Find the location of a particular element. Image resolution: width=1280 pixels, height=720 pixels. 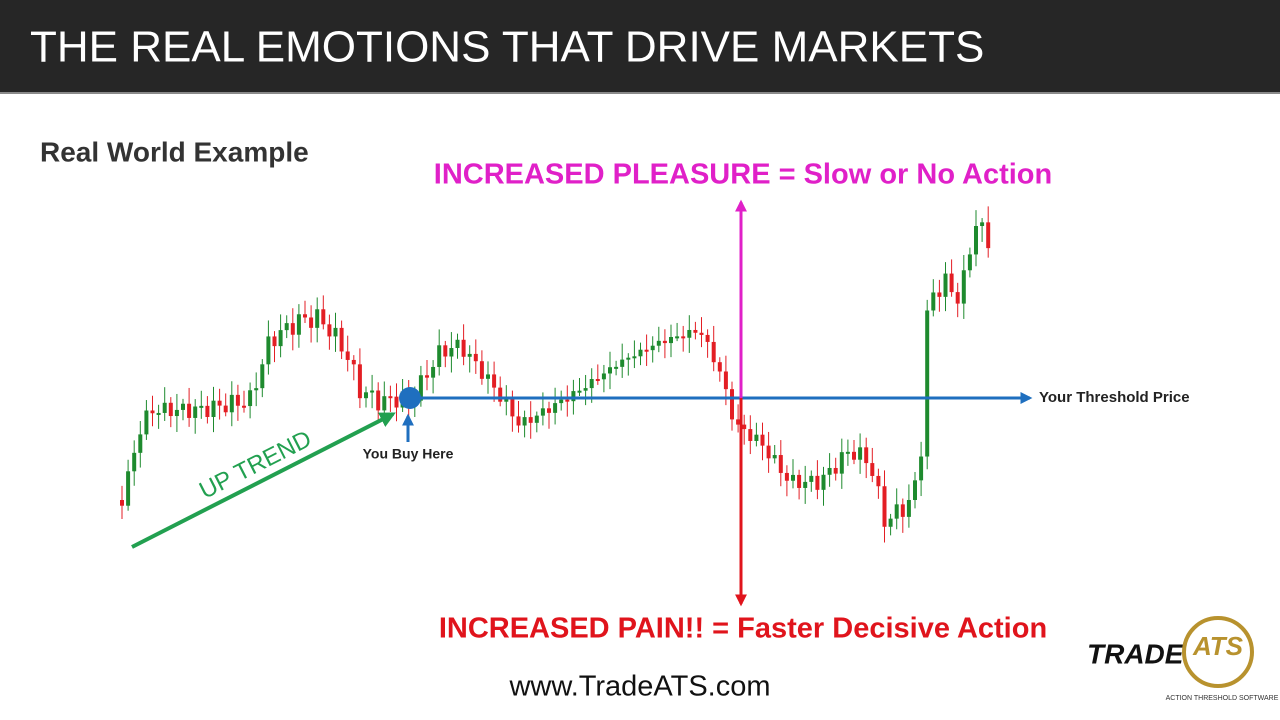

trend-label: UP TREND is located at coordinates (255, 464).